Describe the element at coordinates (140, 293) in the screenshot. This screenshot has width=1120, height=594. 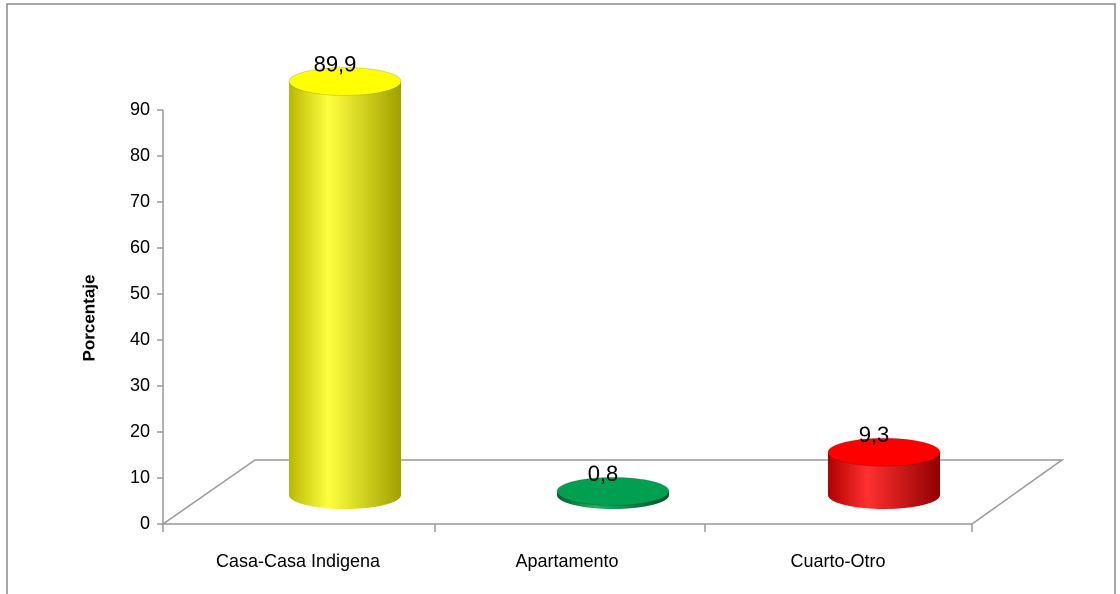
I see `y-tick-label: 50` at that location.